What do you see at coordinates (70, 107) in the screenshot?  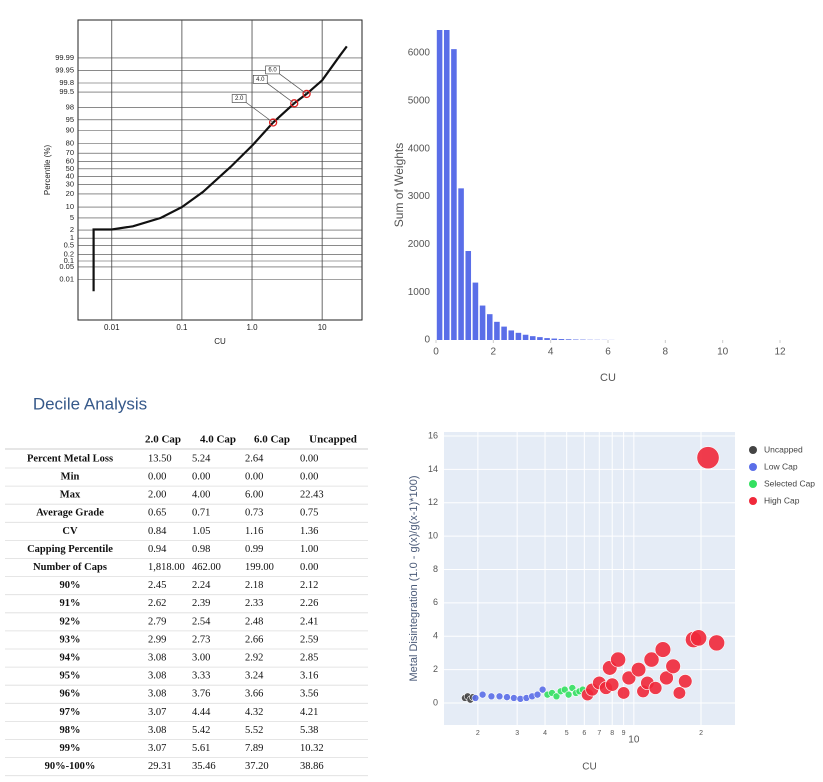 I see `y-tick-label: 98` at bounding box center [70, 107].